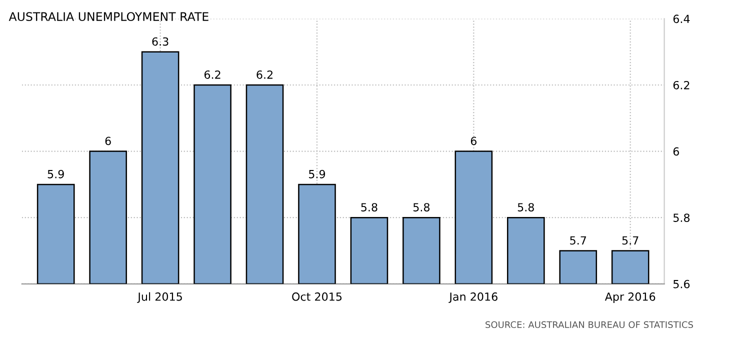  What do you see at coordinates (159, 297) in the screenshot?
I see `x-tick-label: Jul 2015` at bounding box center [159, 297].